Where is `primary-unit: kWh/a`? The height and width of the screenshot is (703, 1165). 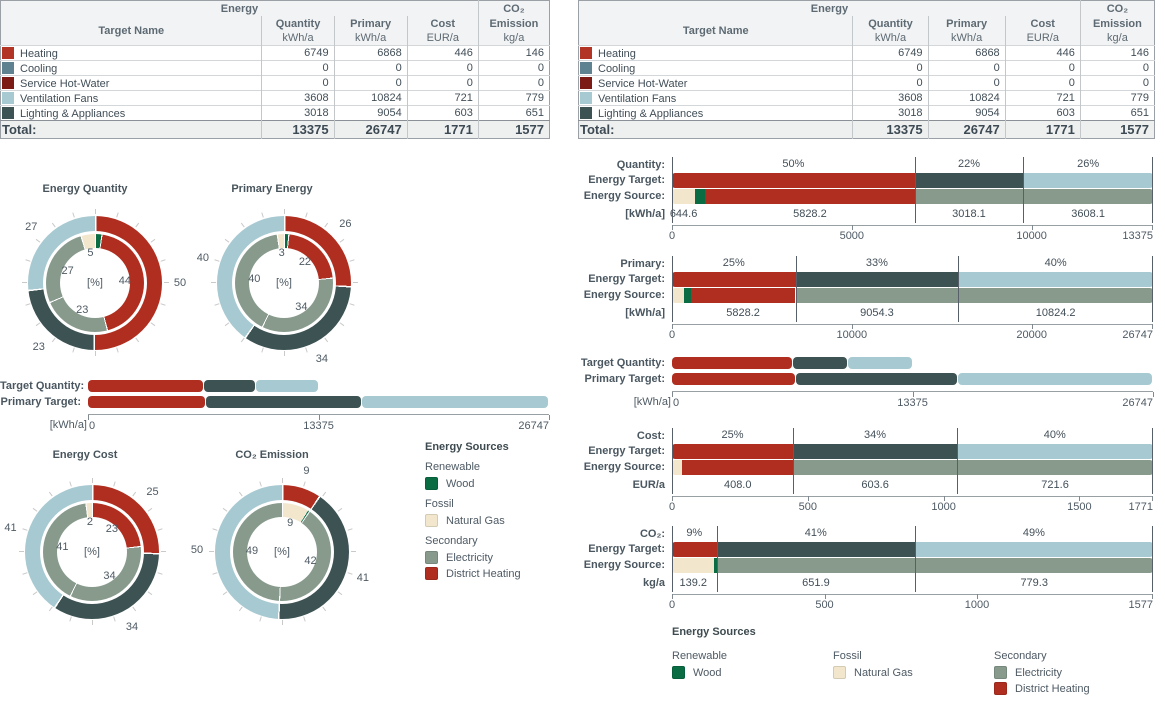 primary-unit: kWh/a is located at coordinates (370, 38).